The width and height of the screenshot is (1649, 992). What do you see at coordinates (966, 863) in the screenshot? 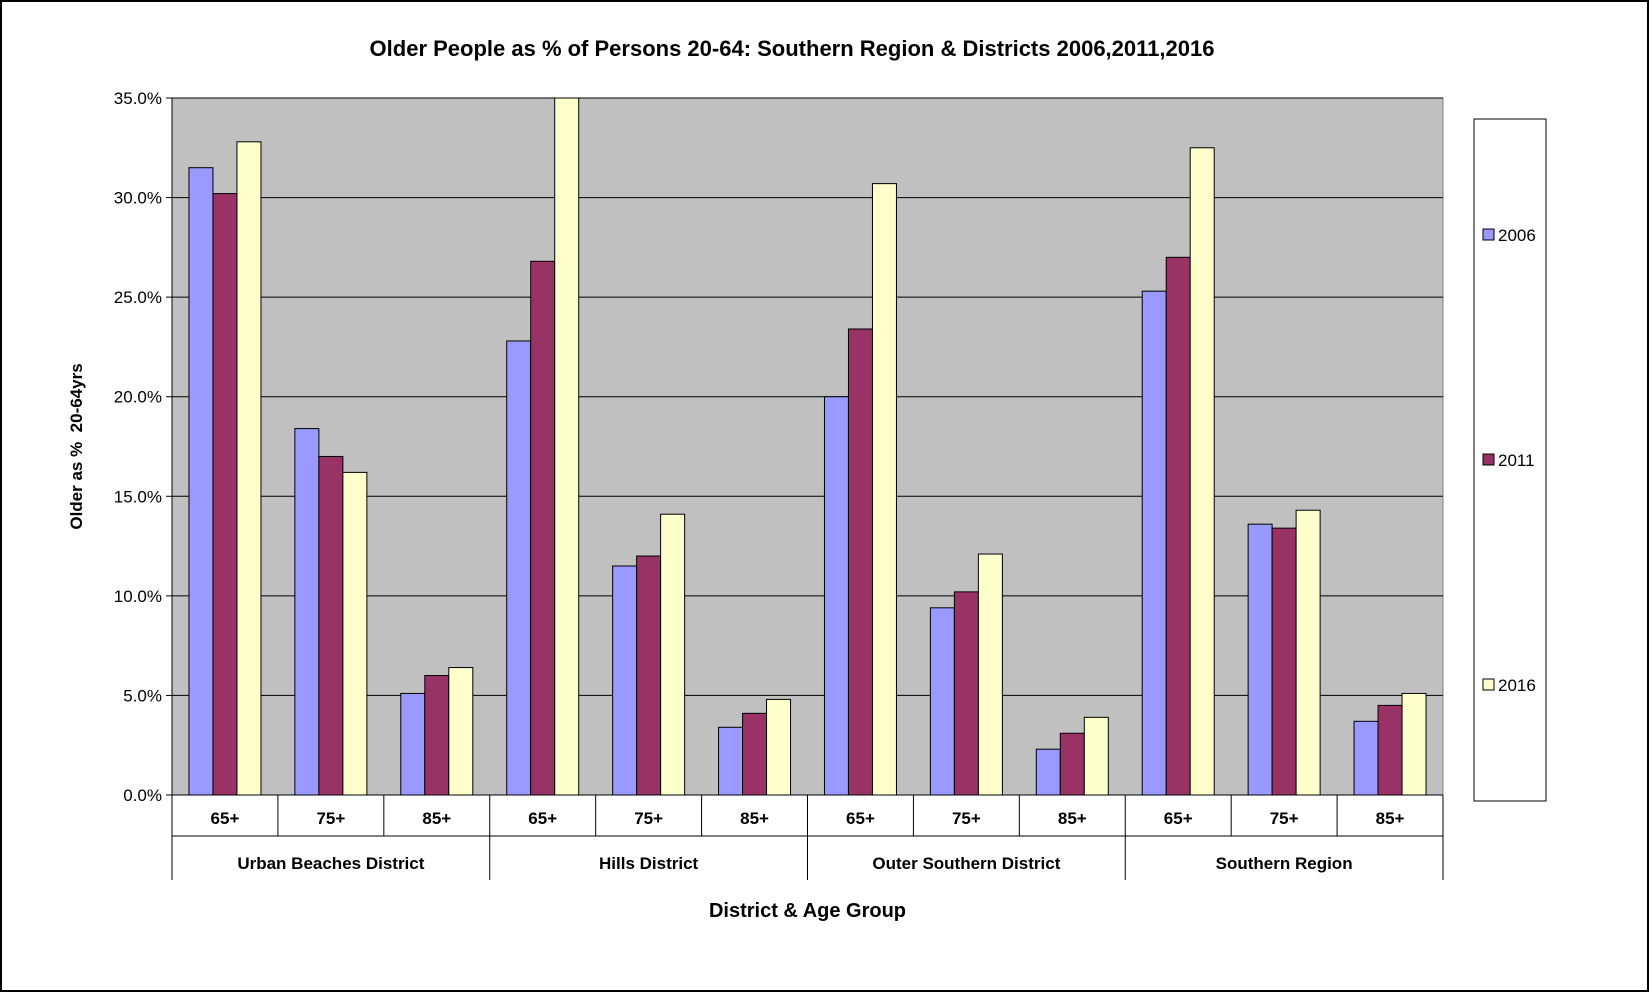
I see `group-label: Outer Southern District` at bounding box center [966, 863].